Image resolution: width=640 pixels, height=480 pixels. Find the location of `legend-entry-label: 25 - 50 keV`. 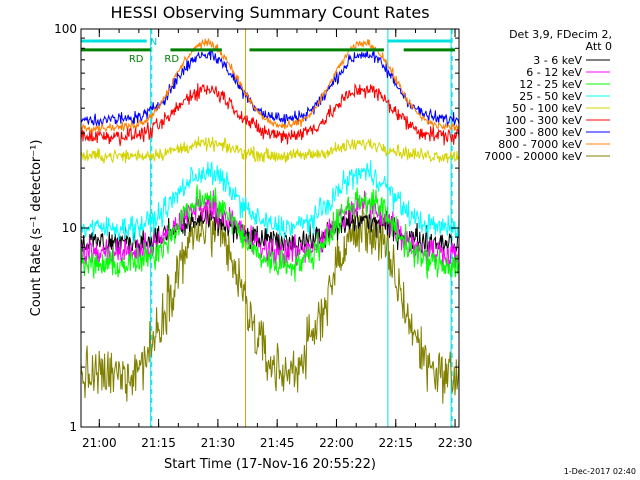

legend-entry-label: 25 - 50 keV is located at coordinates (550, 96).